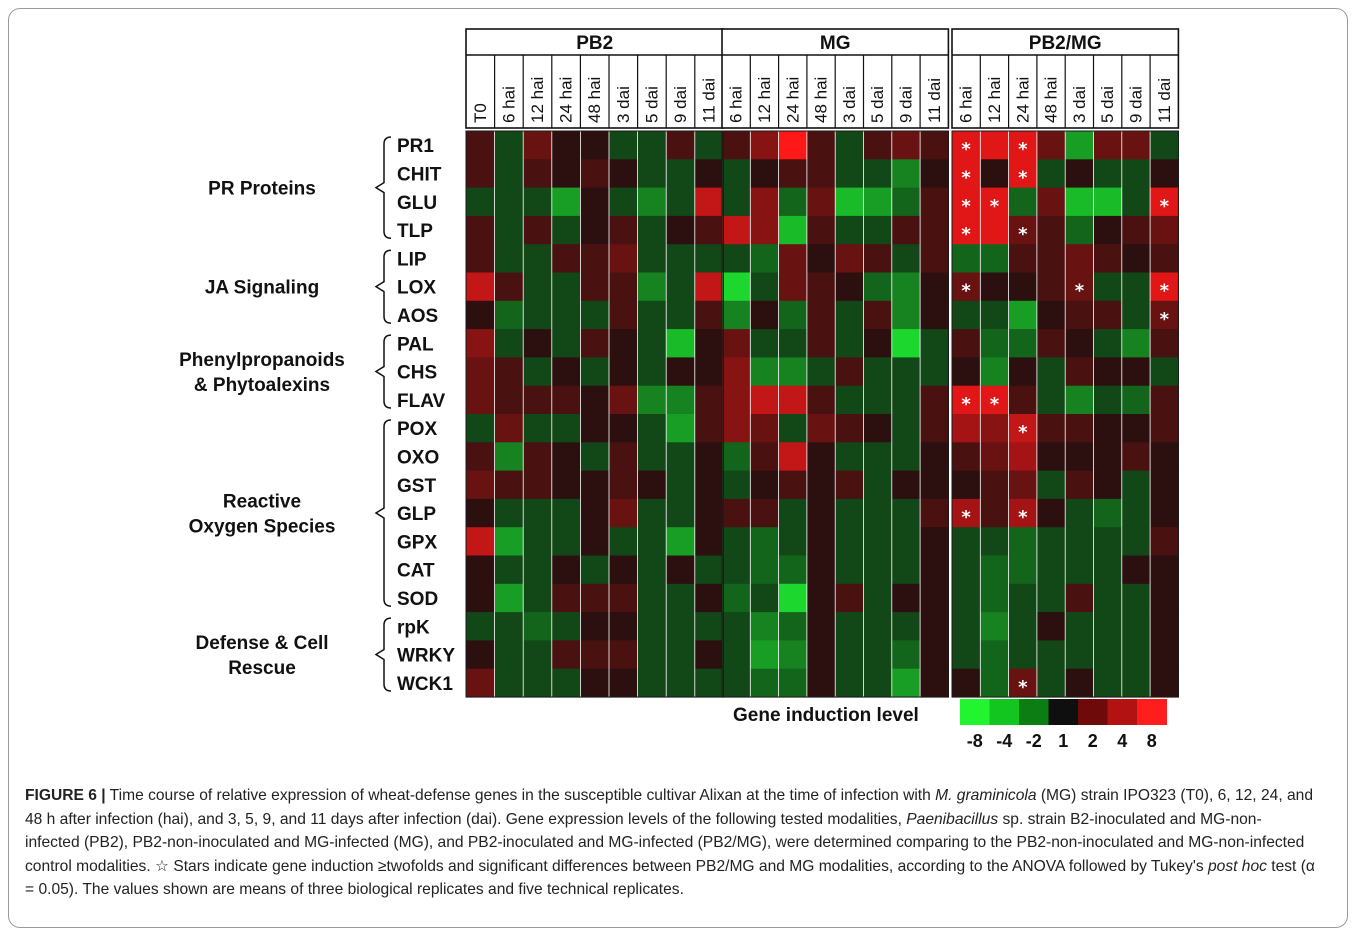 Image resolution: width=1358 pixels, height=936 pixels. What do you see at coordinates (986, 795) in the screenshot?
I see `caption-italic-1: M. graminicola` at bounding box center [986, 795].